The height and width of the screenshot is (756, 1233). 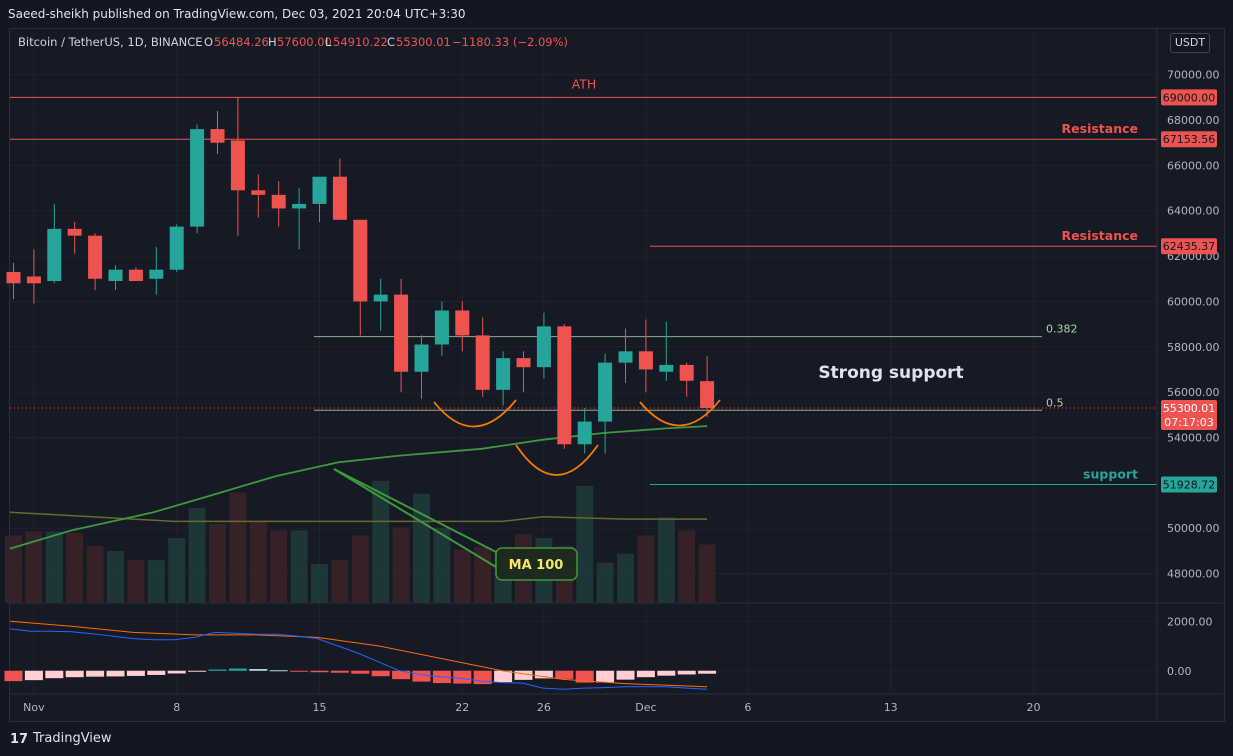 I want to click on macd-signal-line, so click(x=358, y=654).